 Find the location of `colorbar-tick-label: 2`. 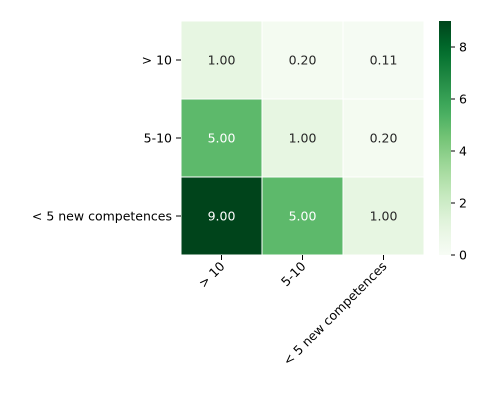

colorbar-tick-label: 2 is located at coordinates (463, 203).